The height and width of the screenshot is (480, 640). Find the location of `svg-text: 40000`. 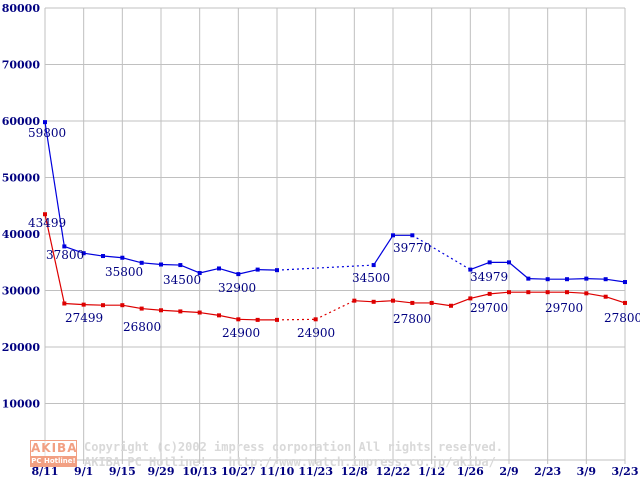

svg-text: 40000 is located at coordinates (21, 234).